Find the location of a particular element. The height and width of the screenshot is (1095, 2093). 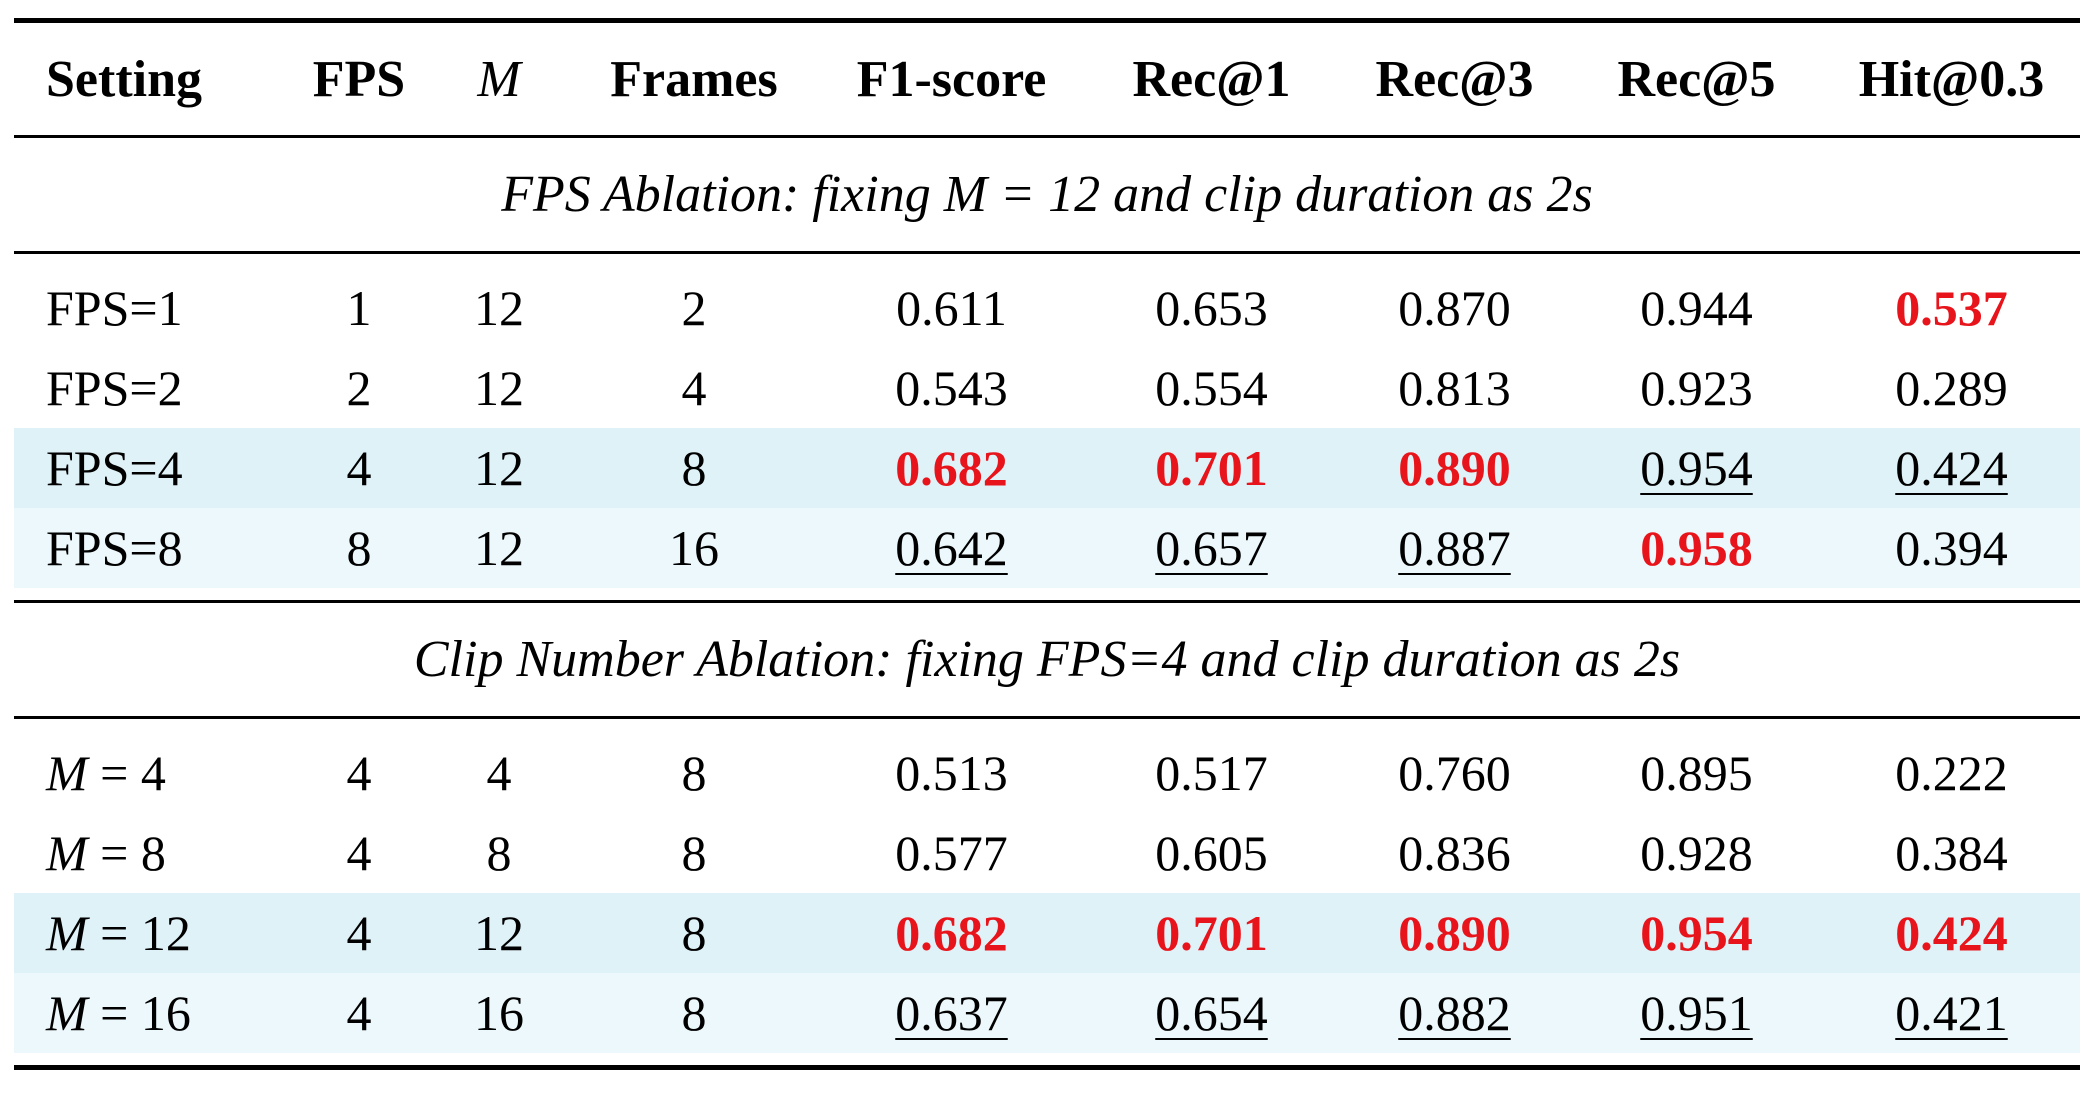

cell-hit: 0.222 is located at coordinates (1951, 773).